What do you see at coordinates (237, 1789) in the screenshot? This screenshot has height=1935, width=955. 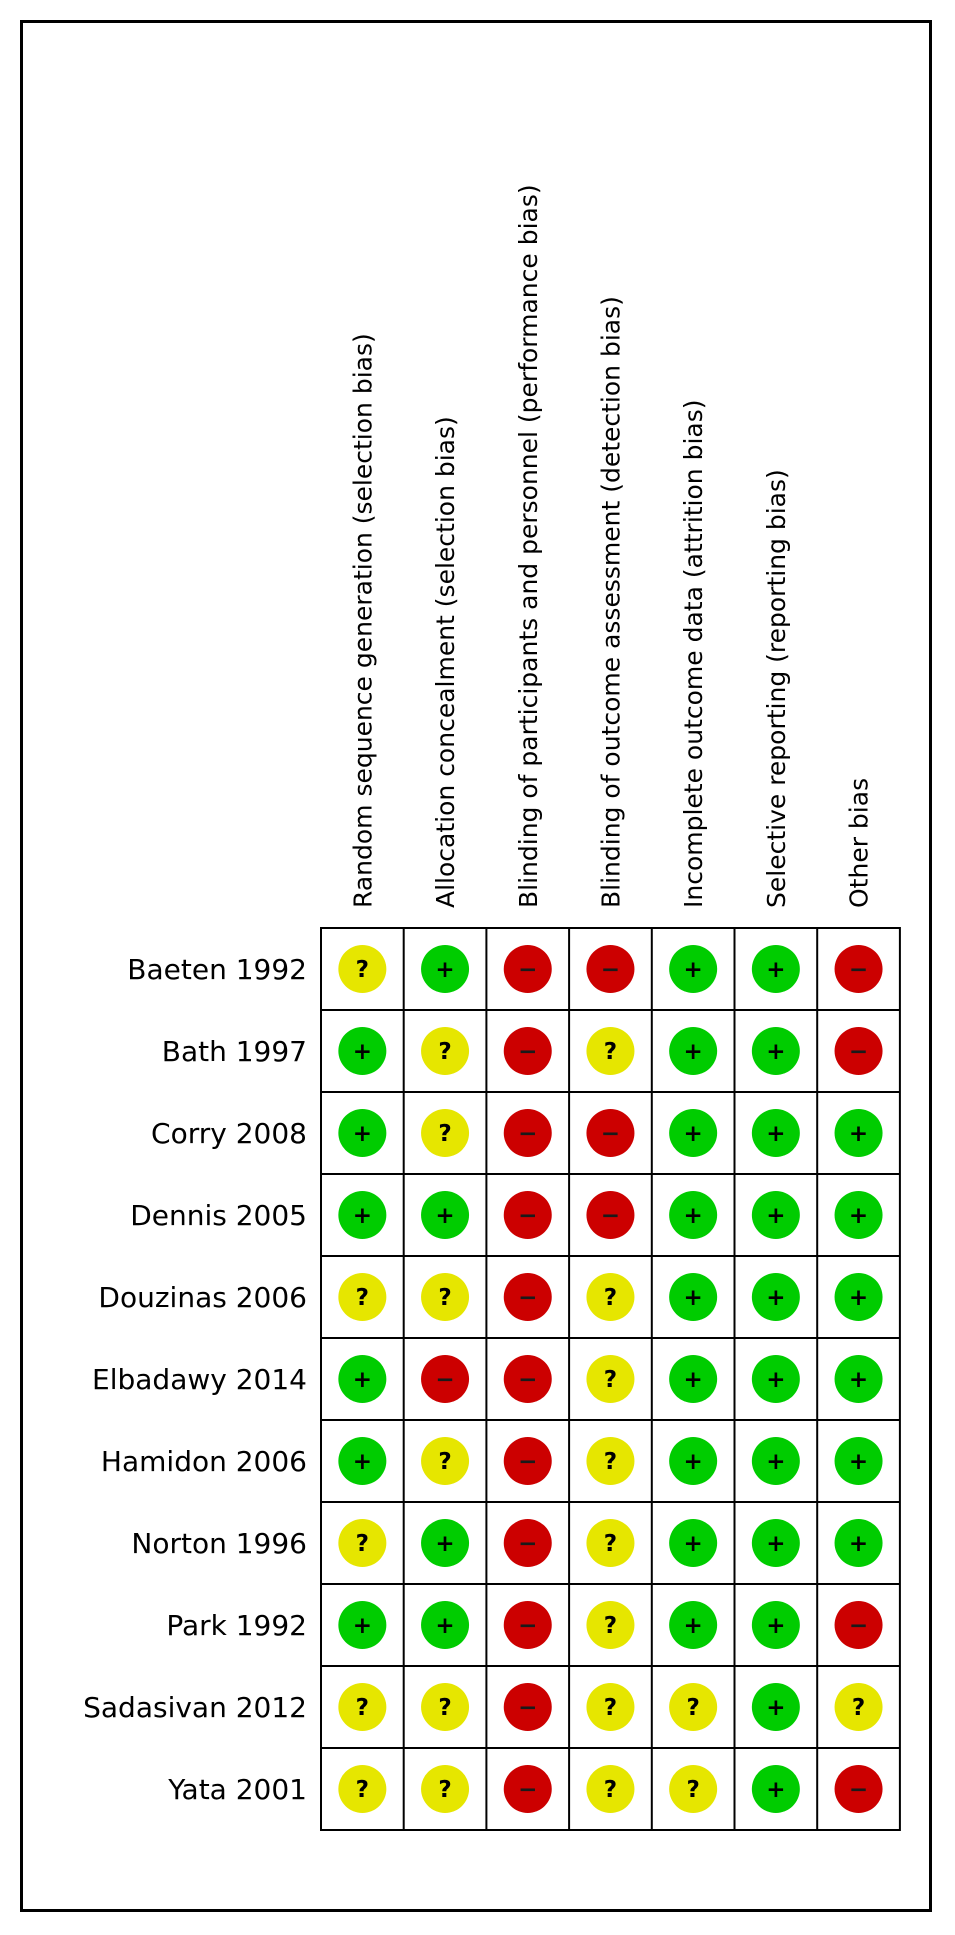 I see `study-label: Yata 2001` at bounding box center [237, 1789].